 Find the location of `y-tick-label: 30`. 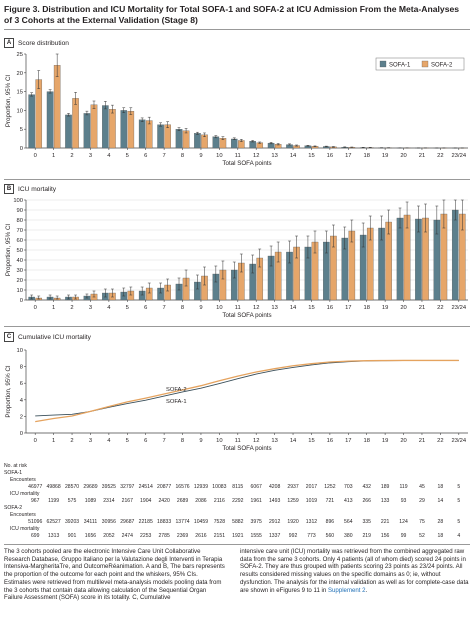

y-tick-label: 30 is located at coordinates (20, 271).